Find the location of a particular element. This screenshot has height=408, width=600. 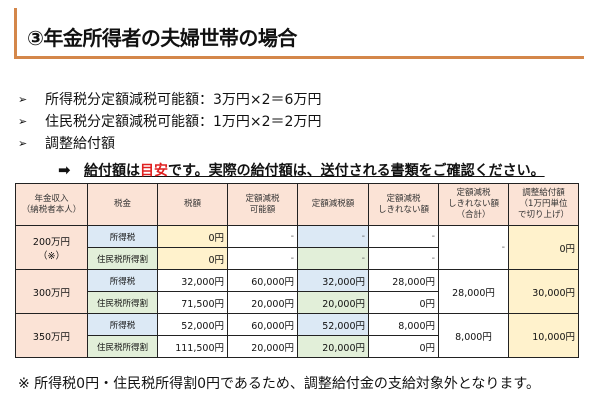

header-remaining: 定額減税 しきれない額 is located at coordinates (403, 204).